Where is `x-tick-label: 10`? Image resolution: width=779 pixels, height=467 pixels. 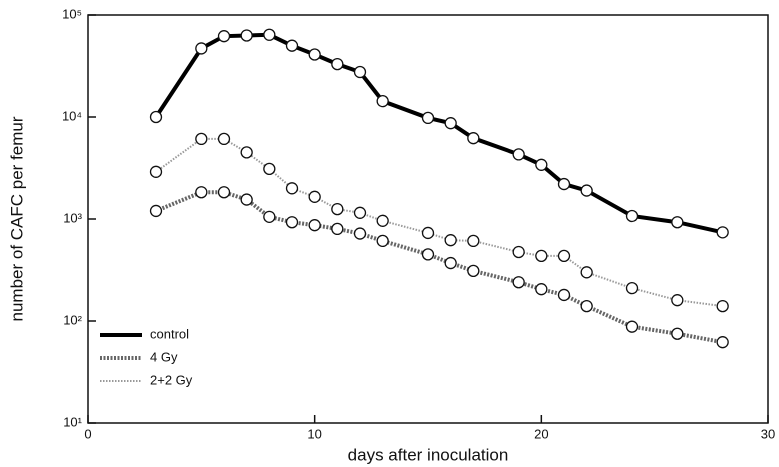
x-tick-label: 10 is located at coordinates (314, 433).